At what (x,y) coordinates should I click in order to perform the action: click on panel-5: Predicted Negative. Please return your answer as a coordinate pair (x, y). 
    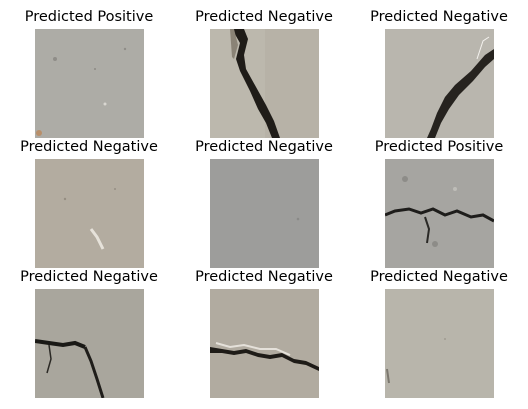
    Looking at the image, I should click on (264, 203).